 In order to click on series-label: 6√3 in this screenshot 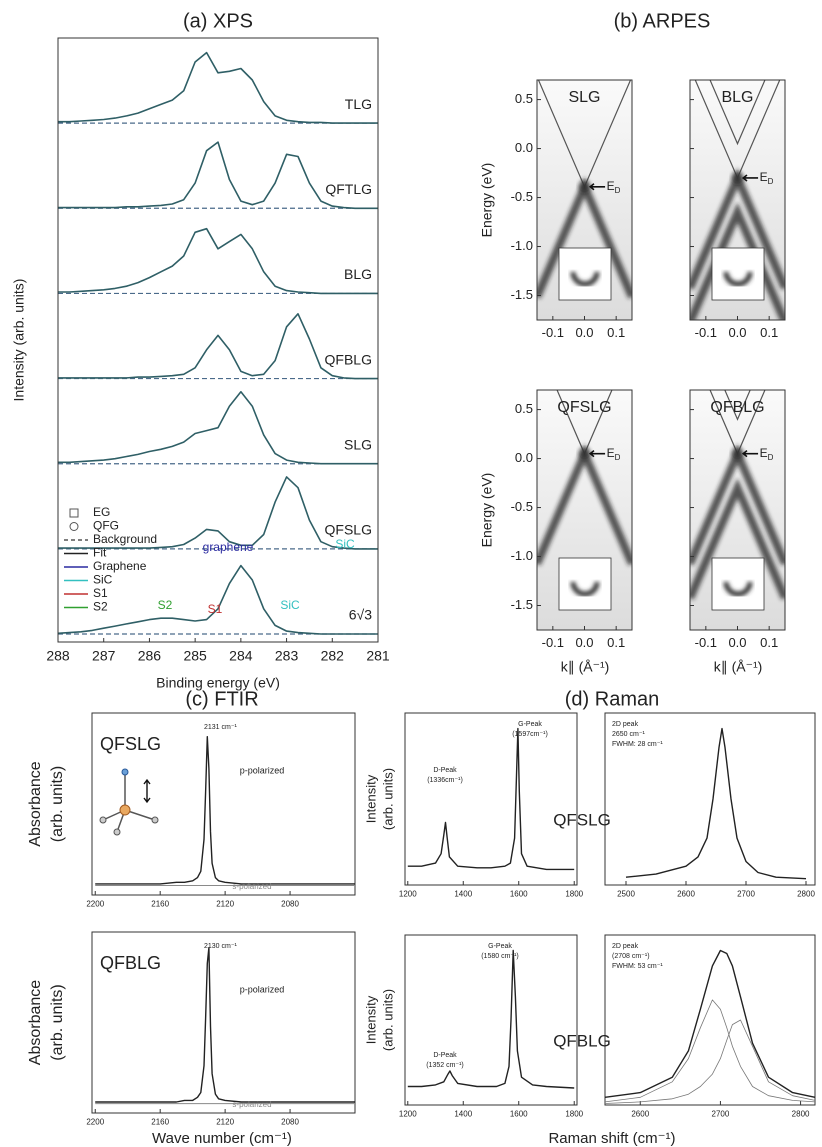, I will do `click(360, 615)`.